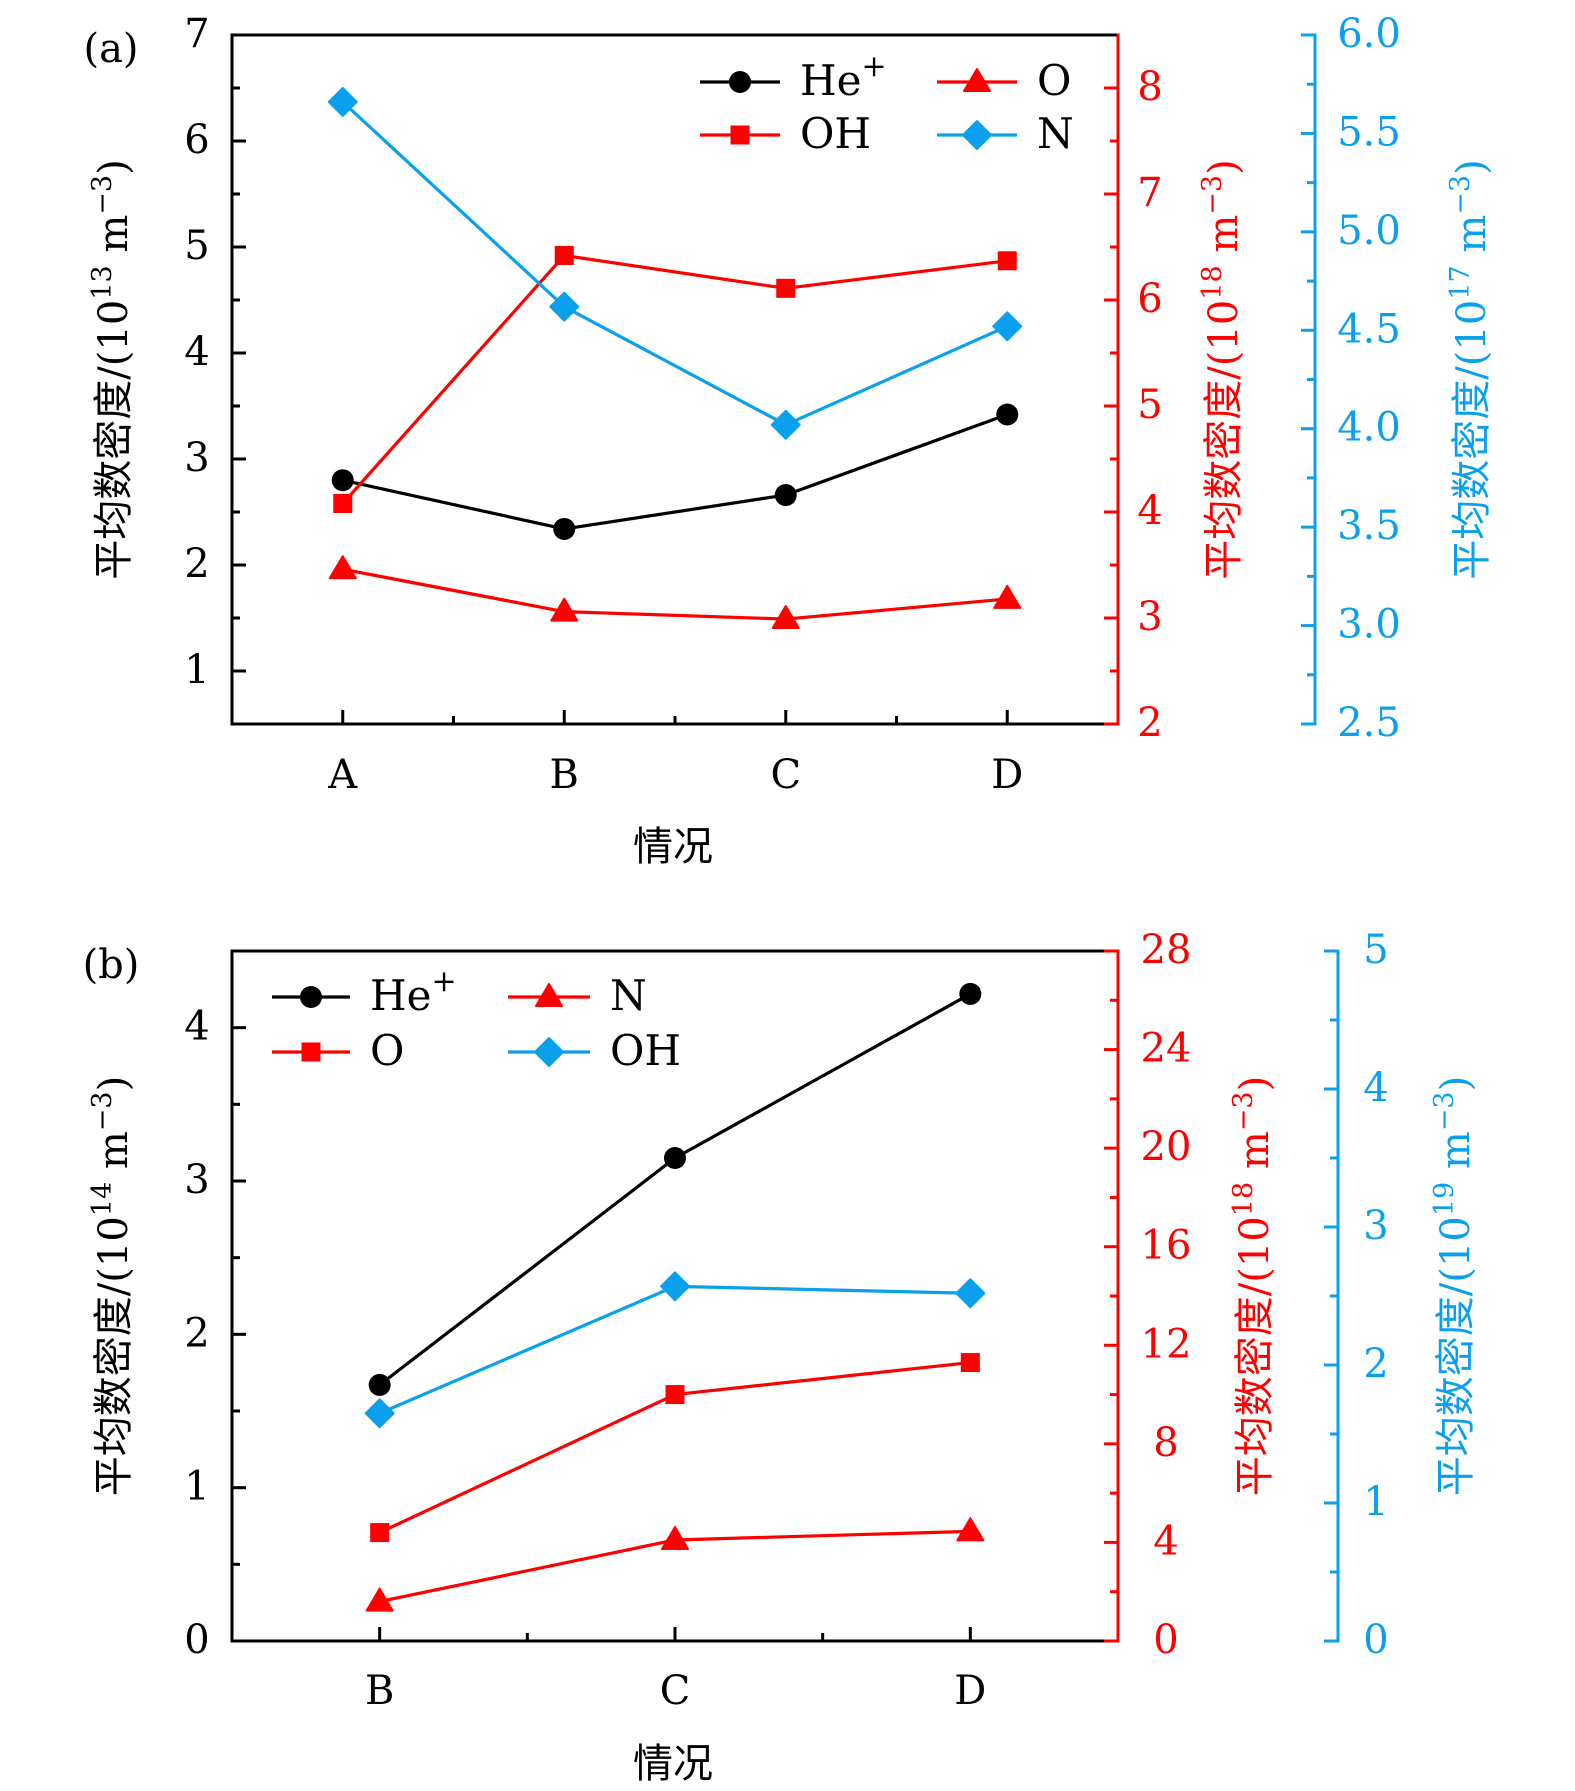  Describe the element at coordinates (413, 992) in the screenshot. I see `legend-label: He+` at that location.